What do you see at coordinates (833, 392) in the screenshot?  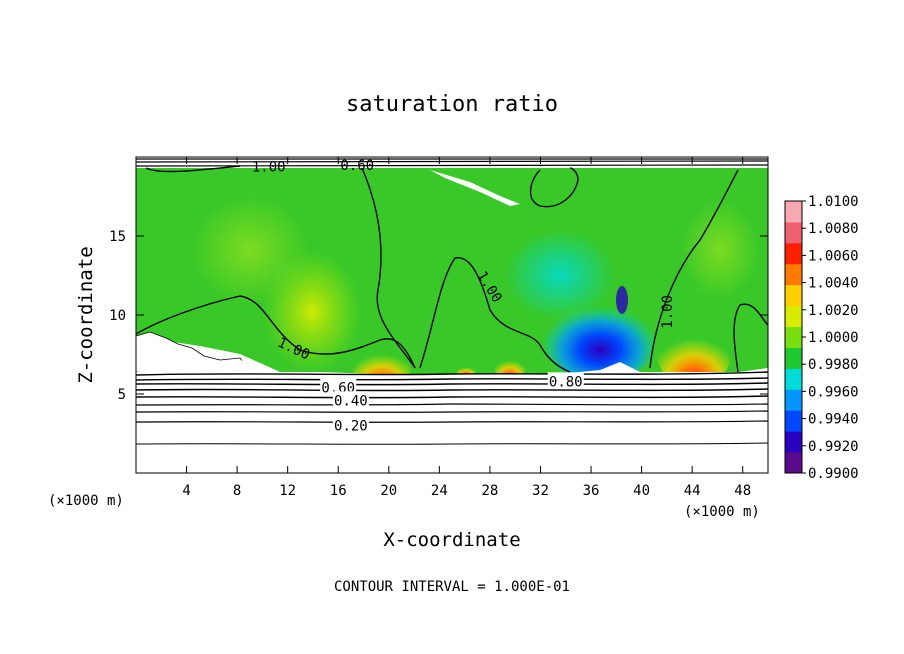 I see `colorbar-label: 0.9960` at bounding box center [833, 392].